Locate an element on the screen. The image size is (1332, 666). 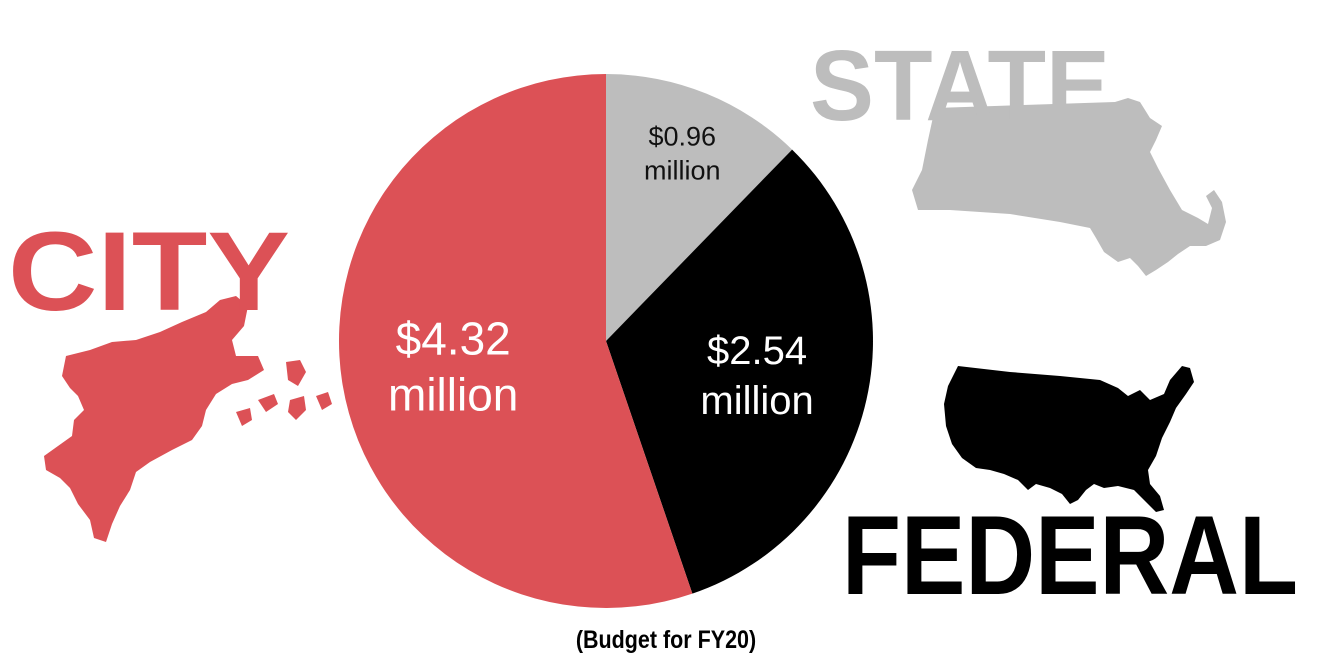
slice-unit-federal: million is located at coordinates (756, 401).